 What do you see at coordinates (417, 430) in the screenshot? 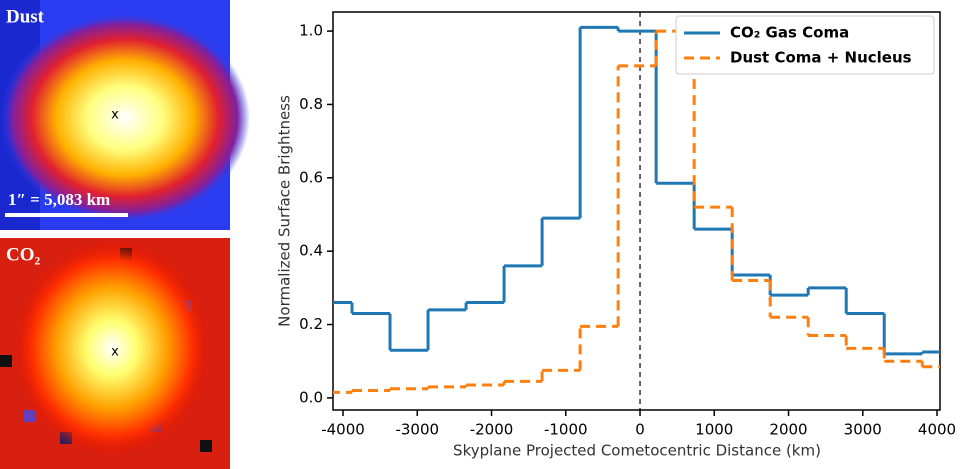
I see `x-tick-label: -3000` at bounding box center [417, 430].